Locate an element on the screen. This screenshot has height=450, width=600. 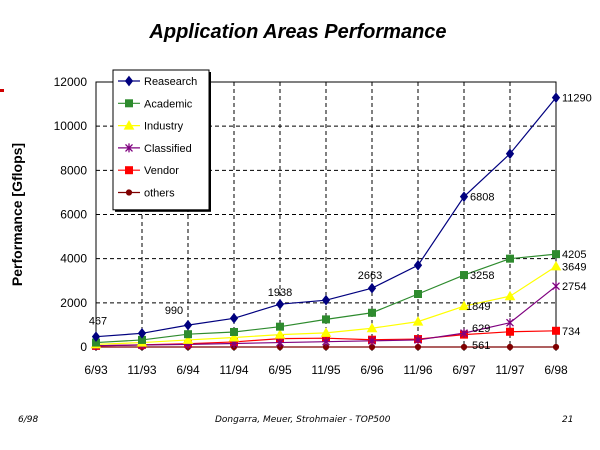
legend-marker-others is located at coordinates (129, 192).